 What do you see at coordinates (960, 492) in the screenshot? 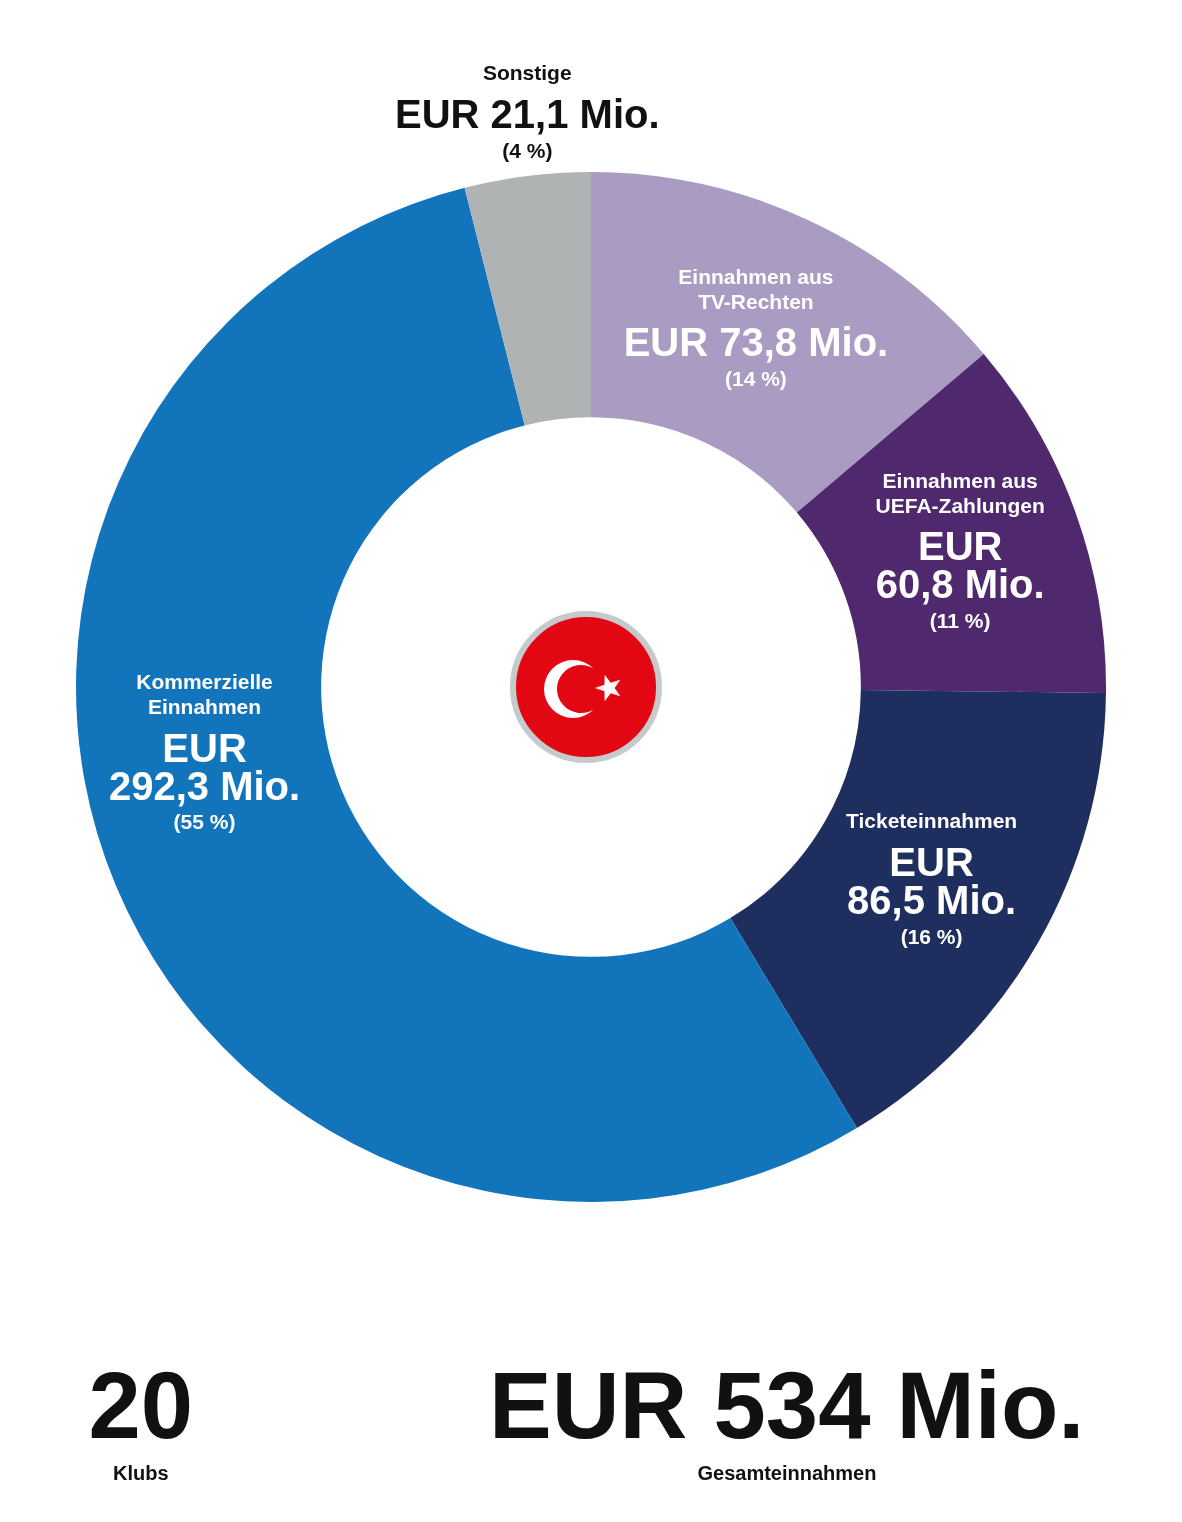
I see `slice-label: Einnahmen aus UEFA-Zahlungen` at bounding box center [960, 492].